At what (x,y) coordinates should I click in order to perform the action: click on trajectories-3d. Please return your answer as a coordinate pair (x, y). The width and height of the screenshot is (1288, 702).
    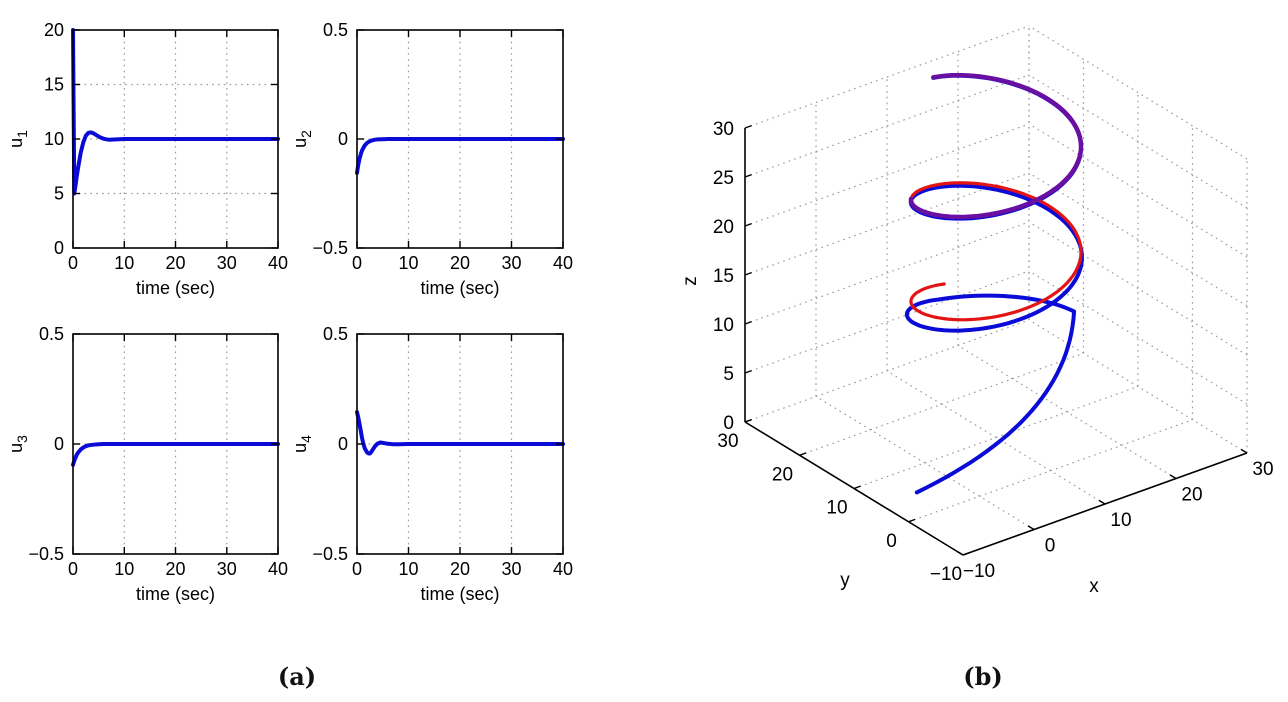
    Looking at the image, I should click on (994, 283).